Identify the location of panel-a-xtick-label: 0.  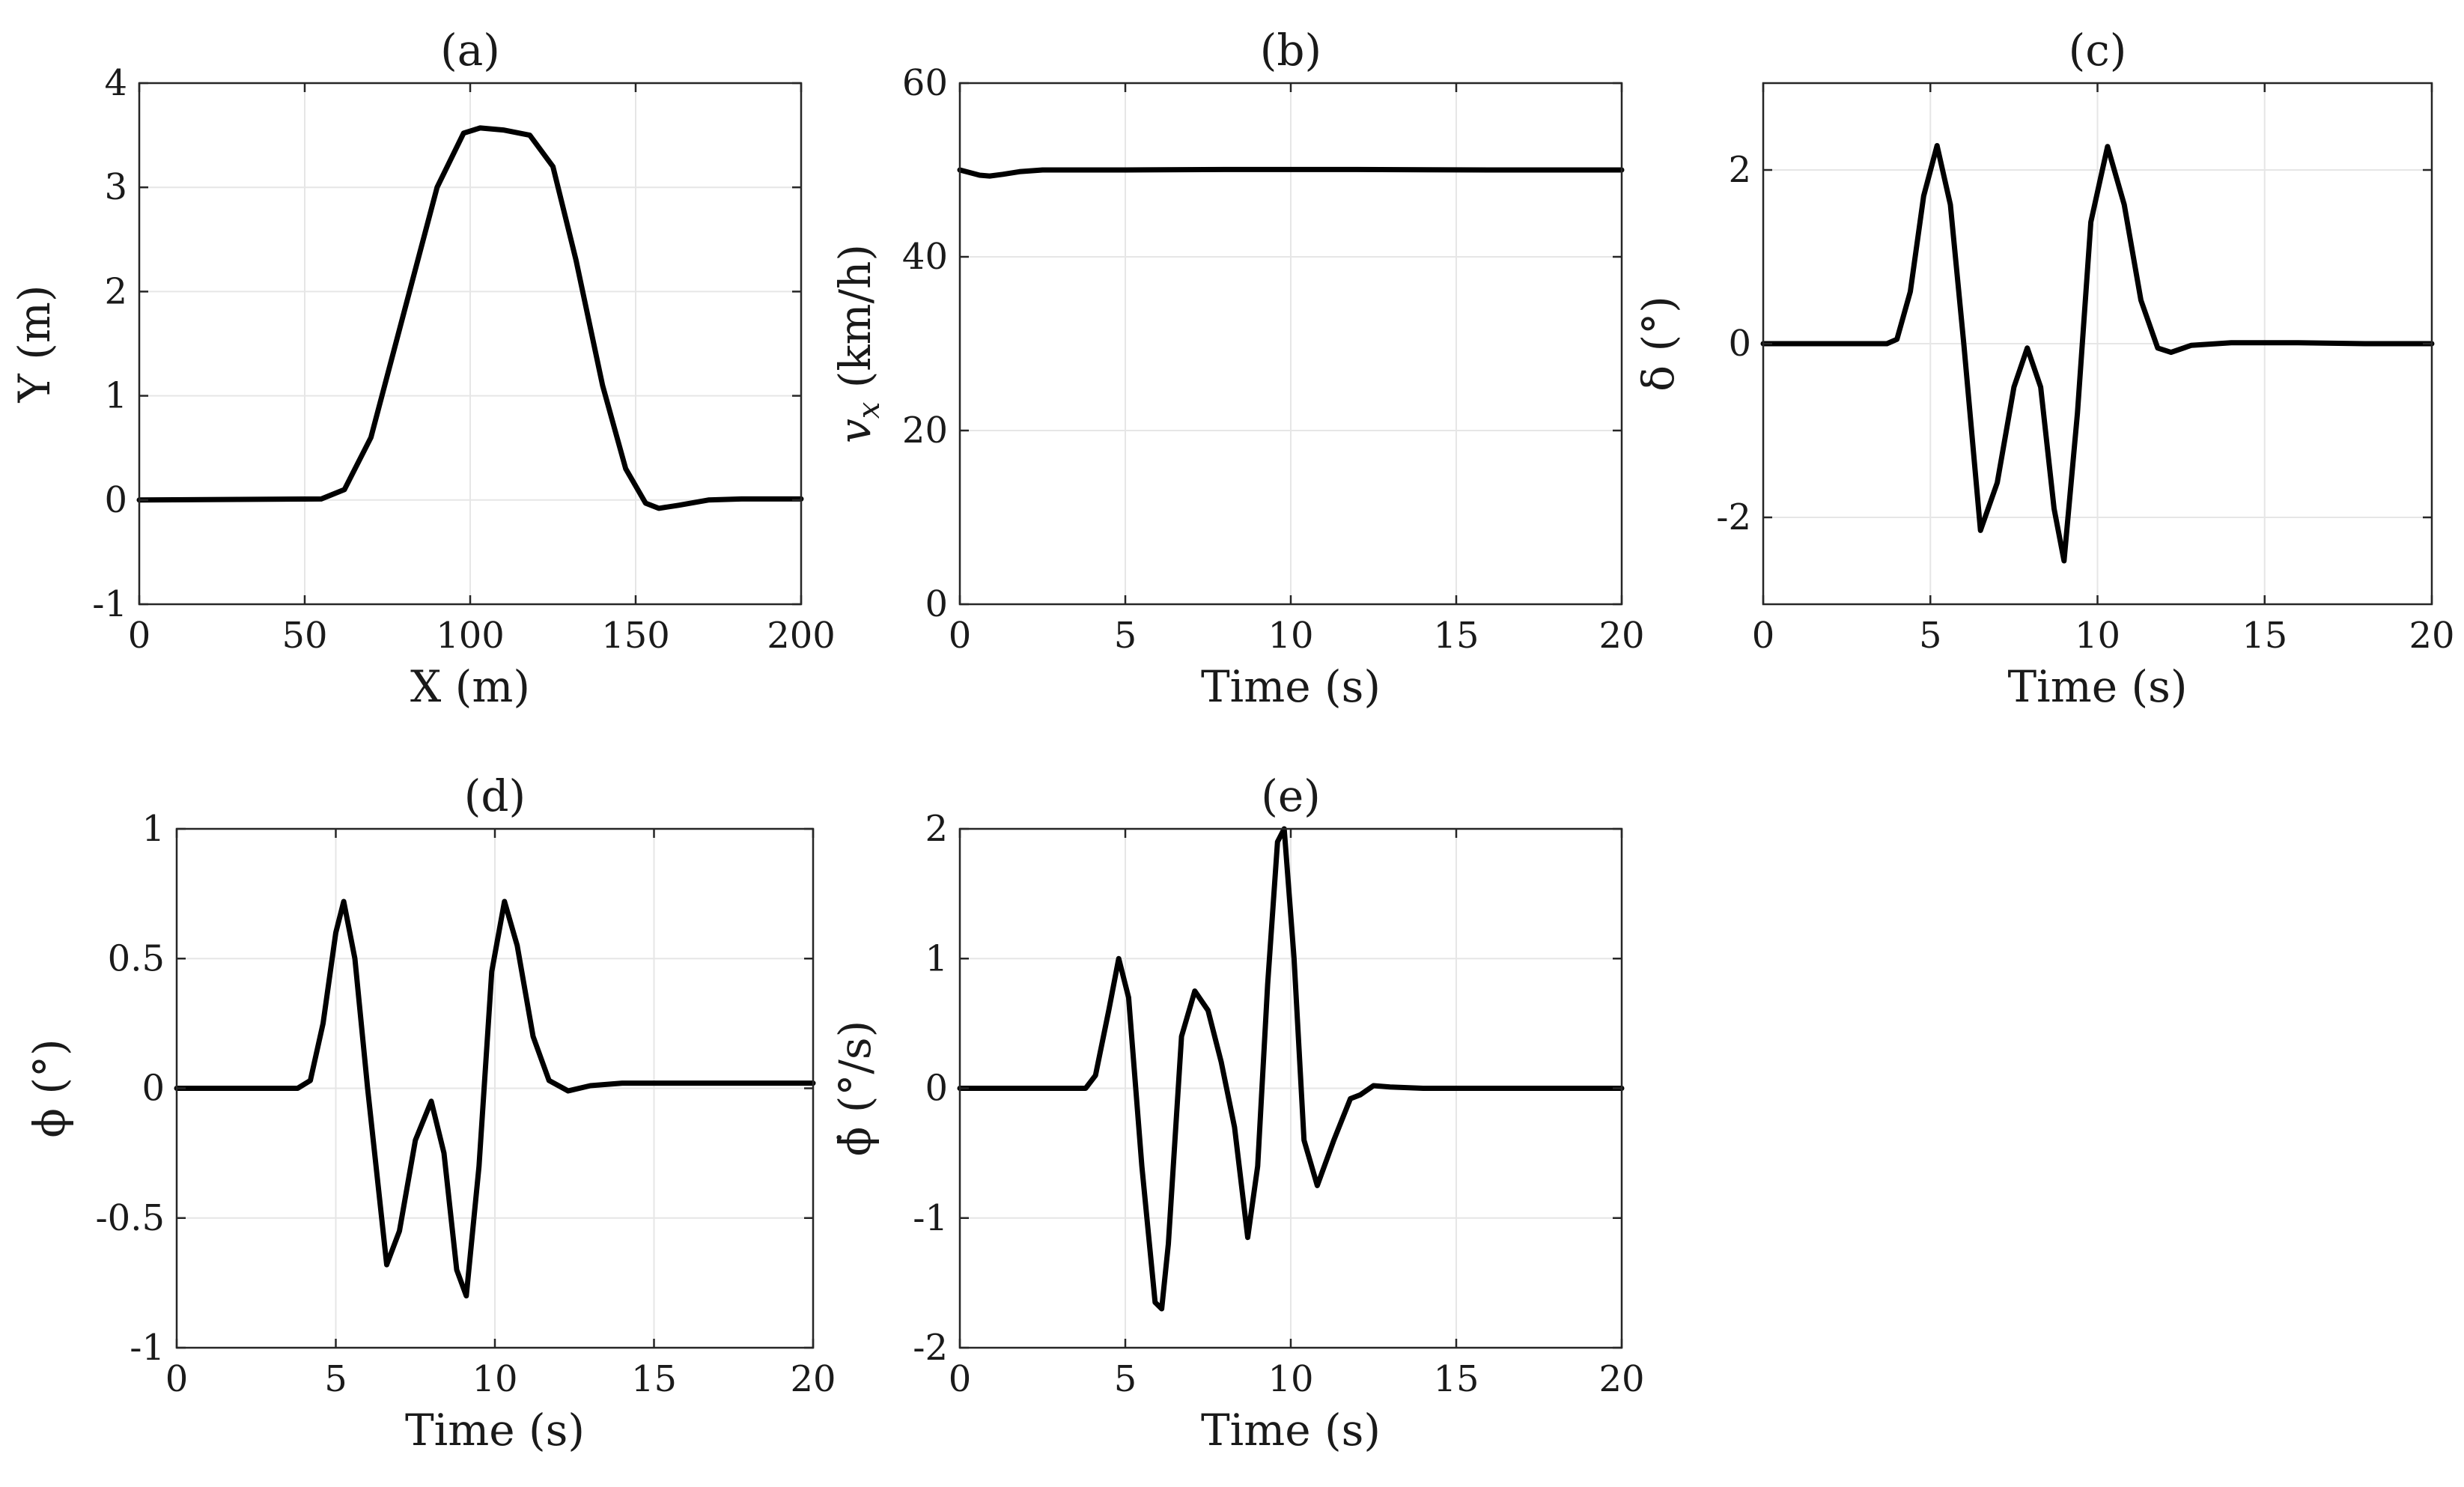
(139, 636).